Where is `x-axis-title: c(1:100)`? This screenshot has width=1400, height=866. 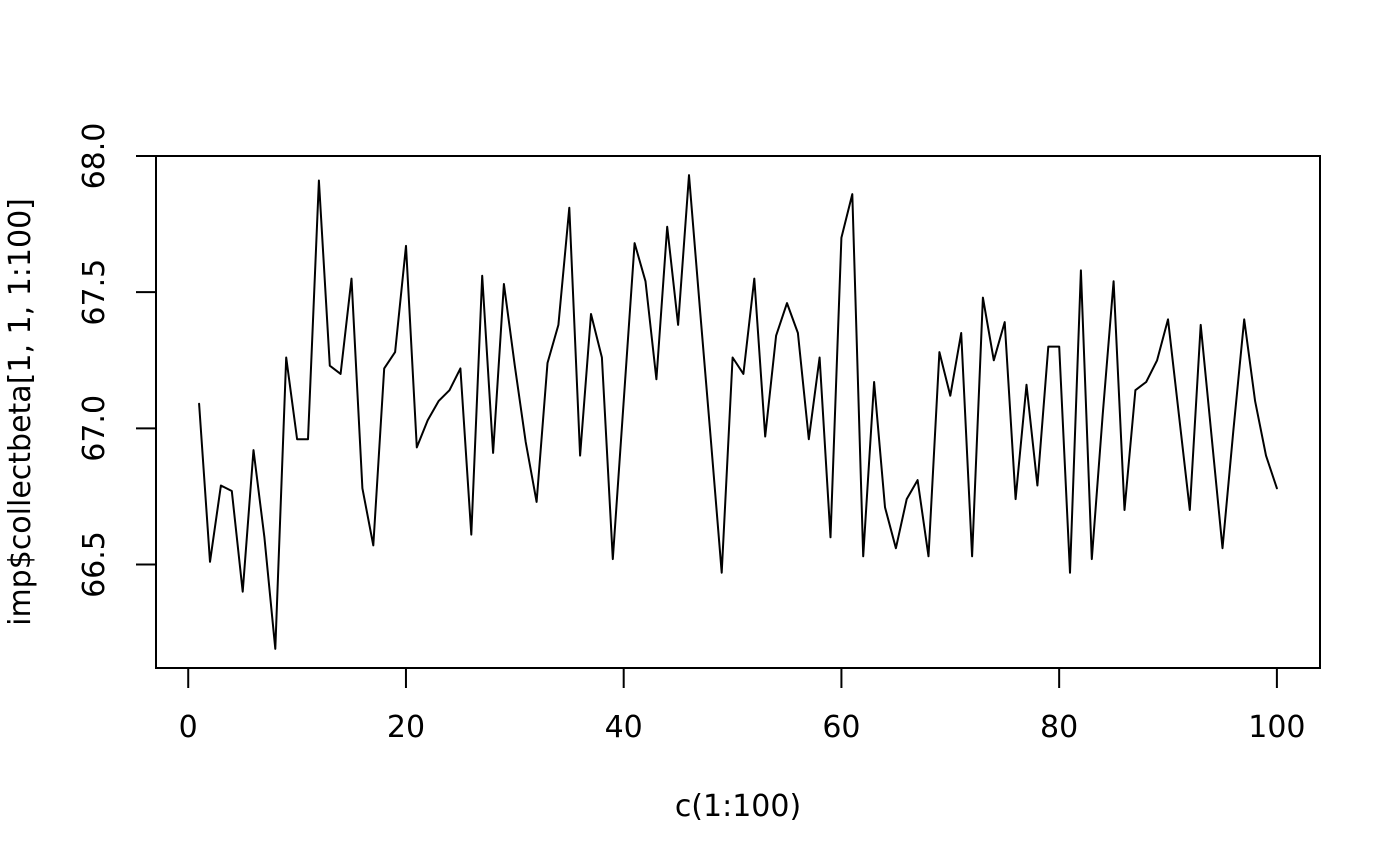 x-axis-title: c(1:100) is located at coordinates (738, 806).